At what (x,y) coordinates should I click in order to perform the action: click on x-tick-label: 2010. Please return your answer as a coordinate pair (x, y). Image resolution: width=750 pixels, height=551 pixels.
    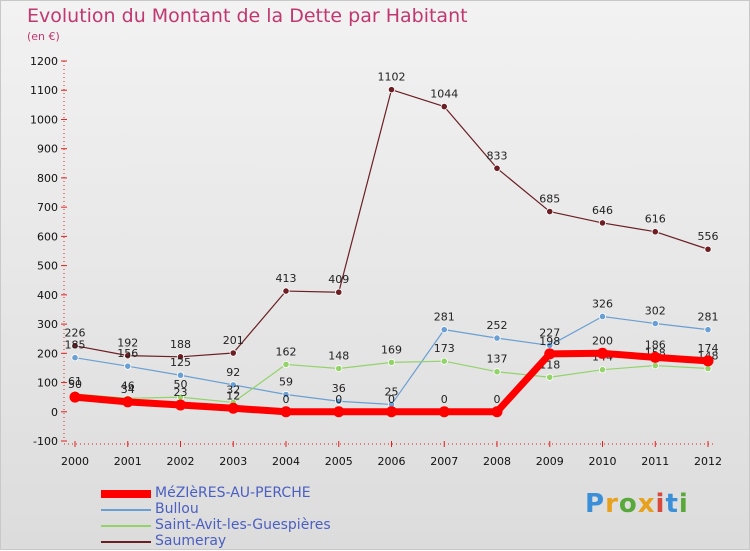
    Looking at the image, I should click on (603, 461).